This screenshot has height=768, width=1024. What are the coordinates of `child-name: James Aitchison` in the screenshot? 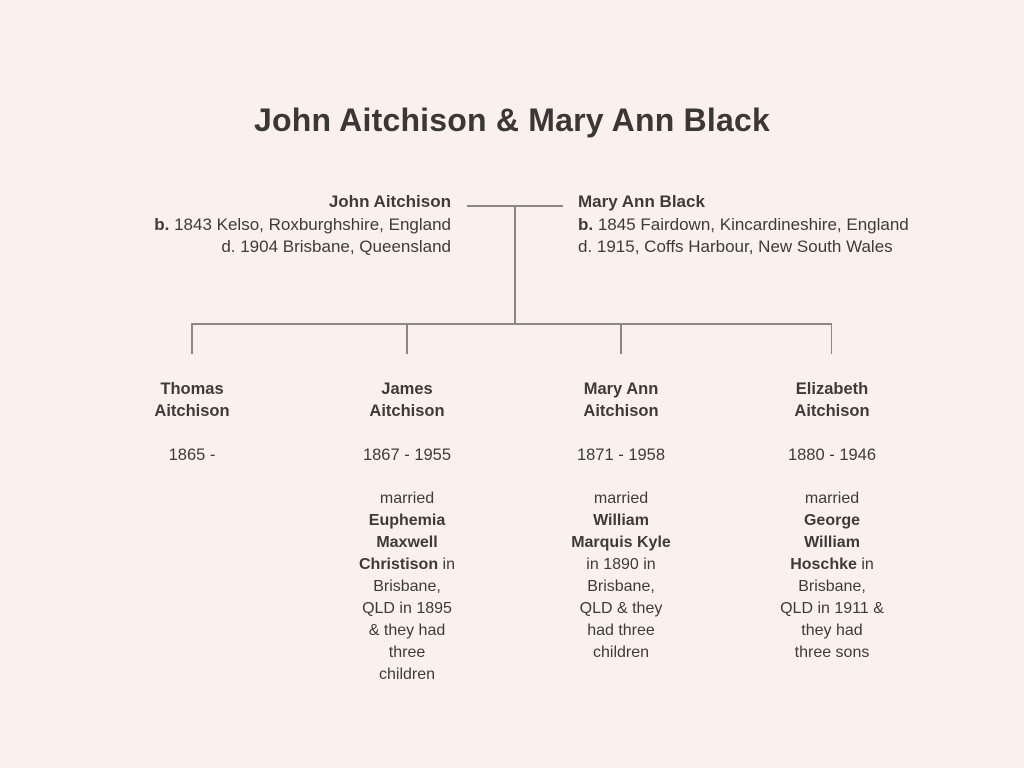 It's located at (407, 400).